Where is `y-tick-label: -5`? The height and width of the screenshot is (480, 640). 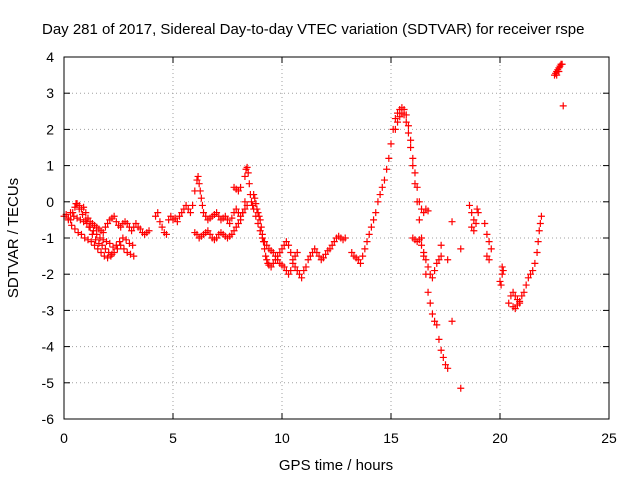
y-tick-label: -5 is located at coordinates (48, 383).